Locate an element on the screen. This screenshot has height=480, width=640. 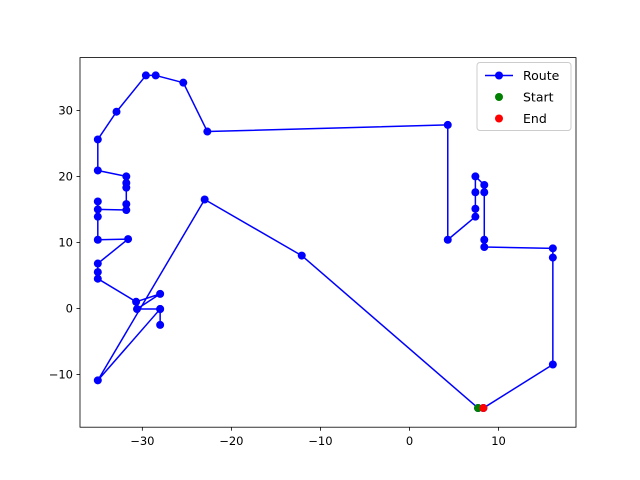
legend-box is located at coordinates (524, 96).